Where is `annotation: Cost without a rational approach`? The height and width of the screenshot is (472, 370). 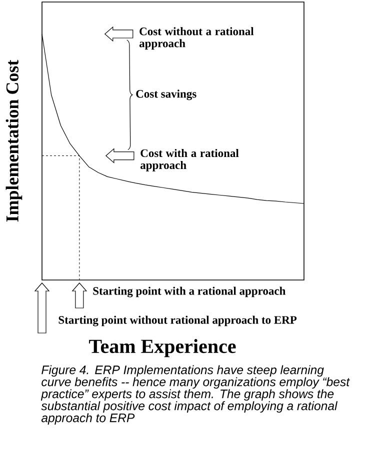 annotation: Cost without a rational approach is located at coordinates (196, 38).